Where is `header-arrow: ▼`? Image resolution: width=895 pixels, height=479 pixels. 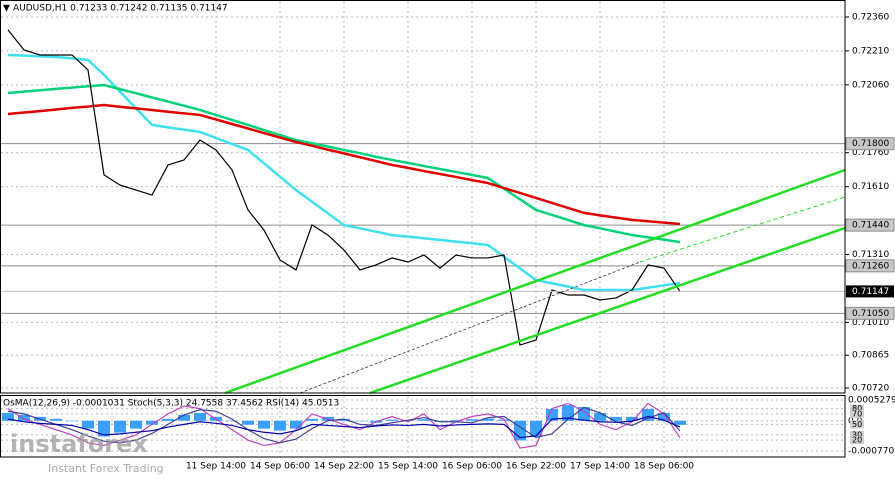
header-arrow: ▼ is located at coordinates (6, 9).